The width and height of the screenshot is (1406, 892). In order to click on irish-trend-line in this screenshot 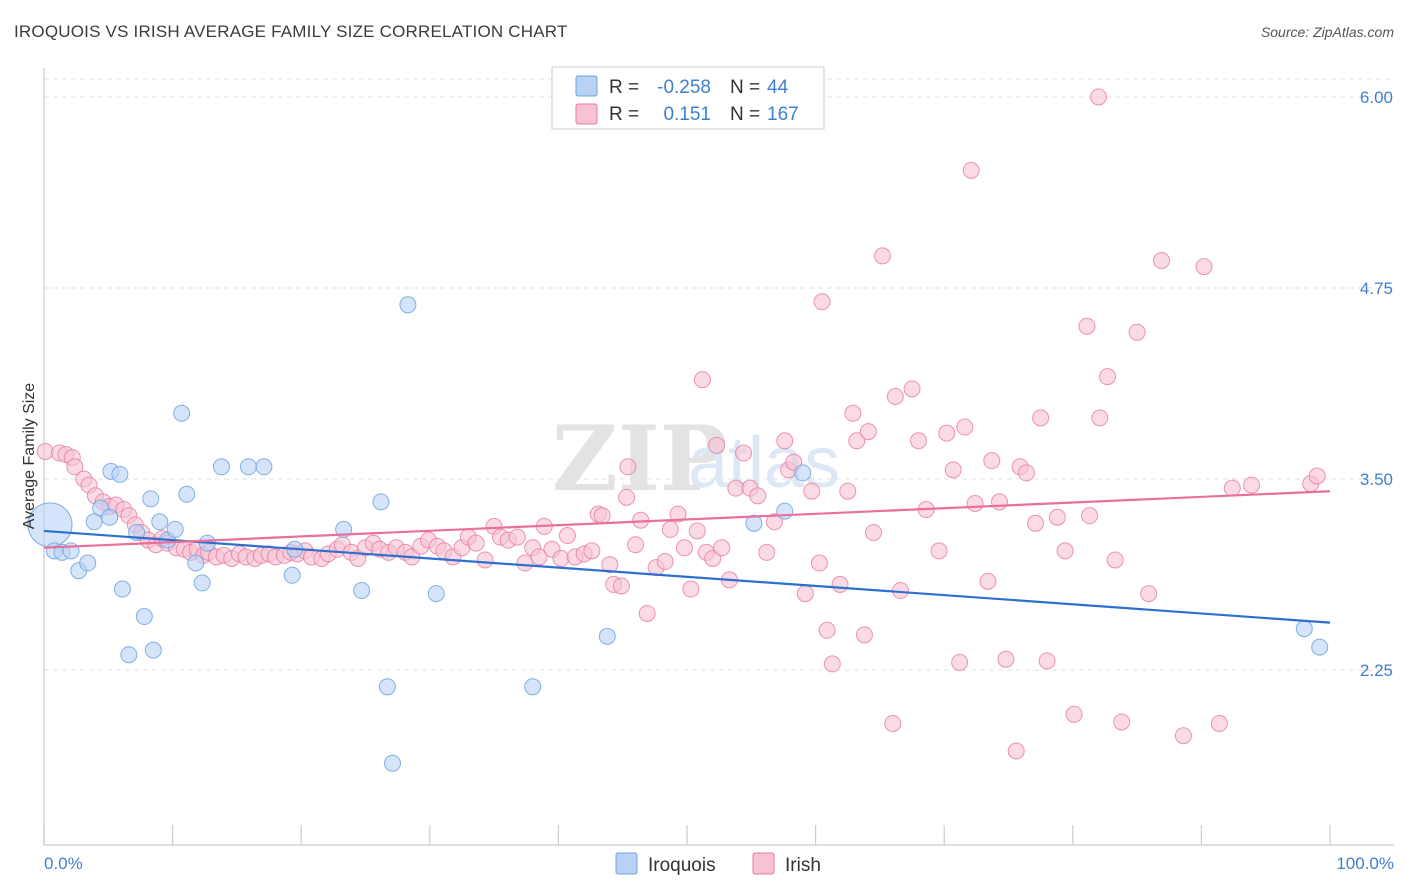, I will do `click(687, 519)`.